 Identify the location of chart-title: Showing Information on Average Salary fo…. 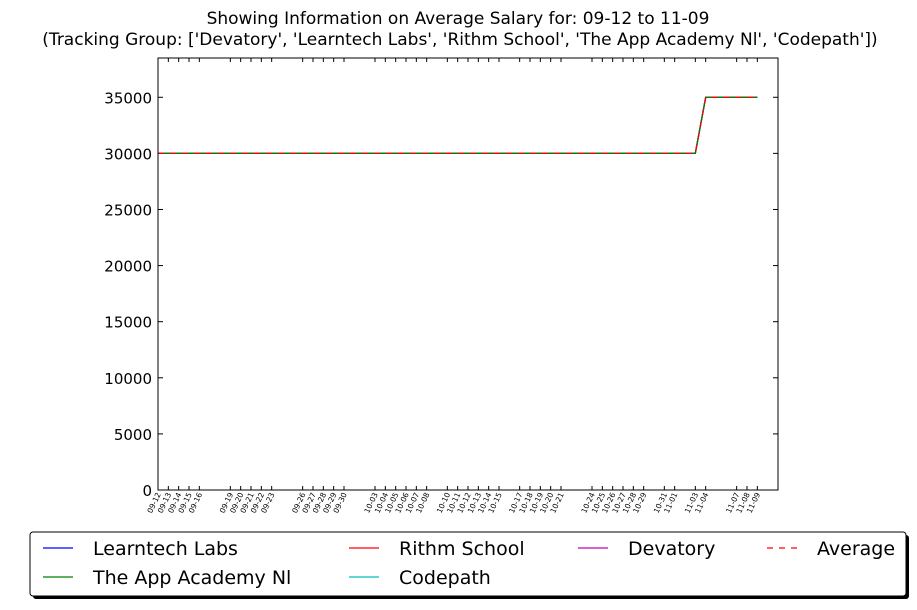
(458, 19).